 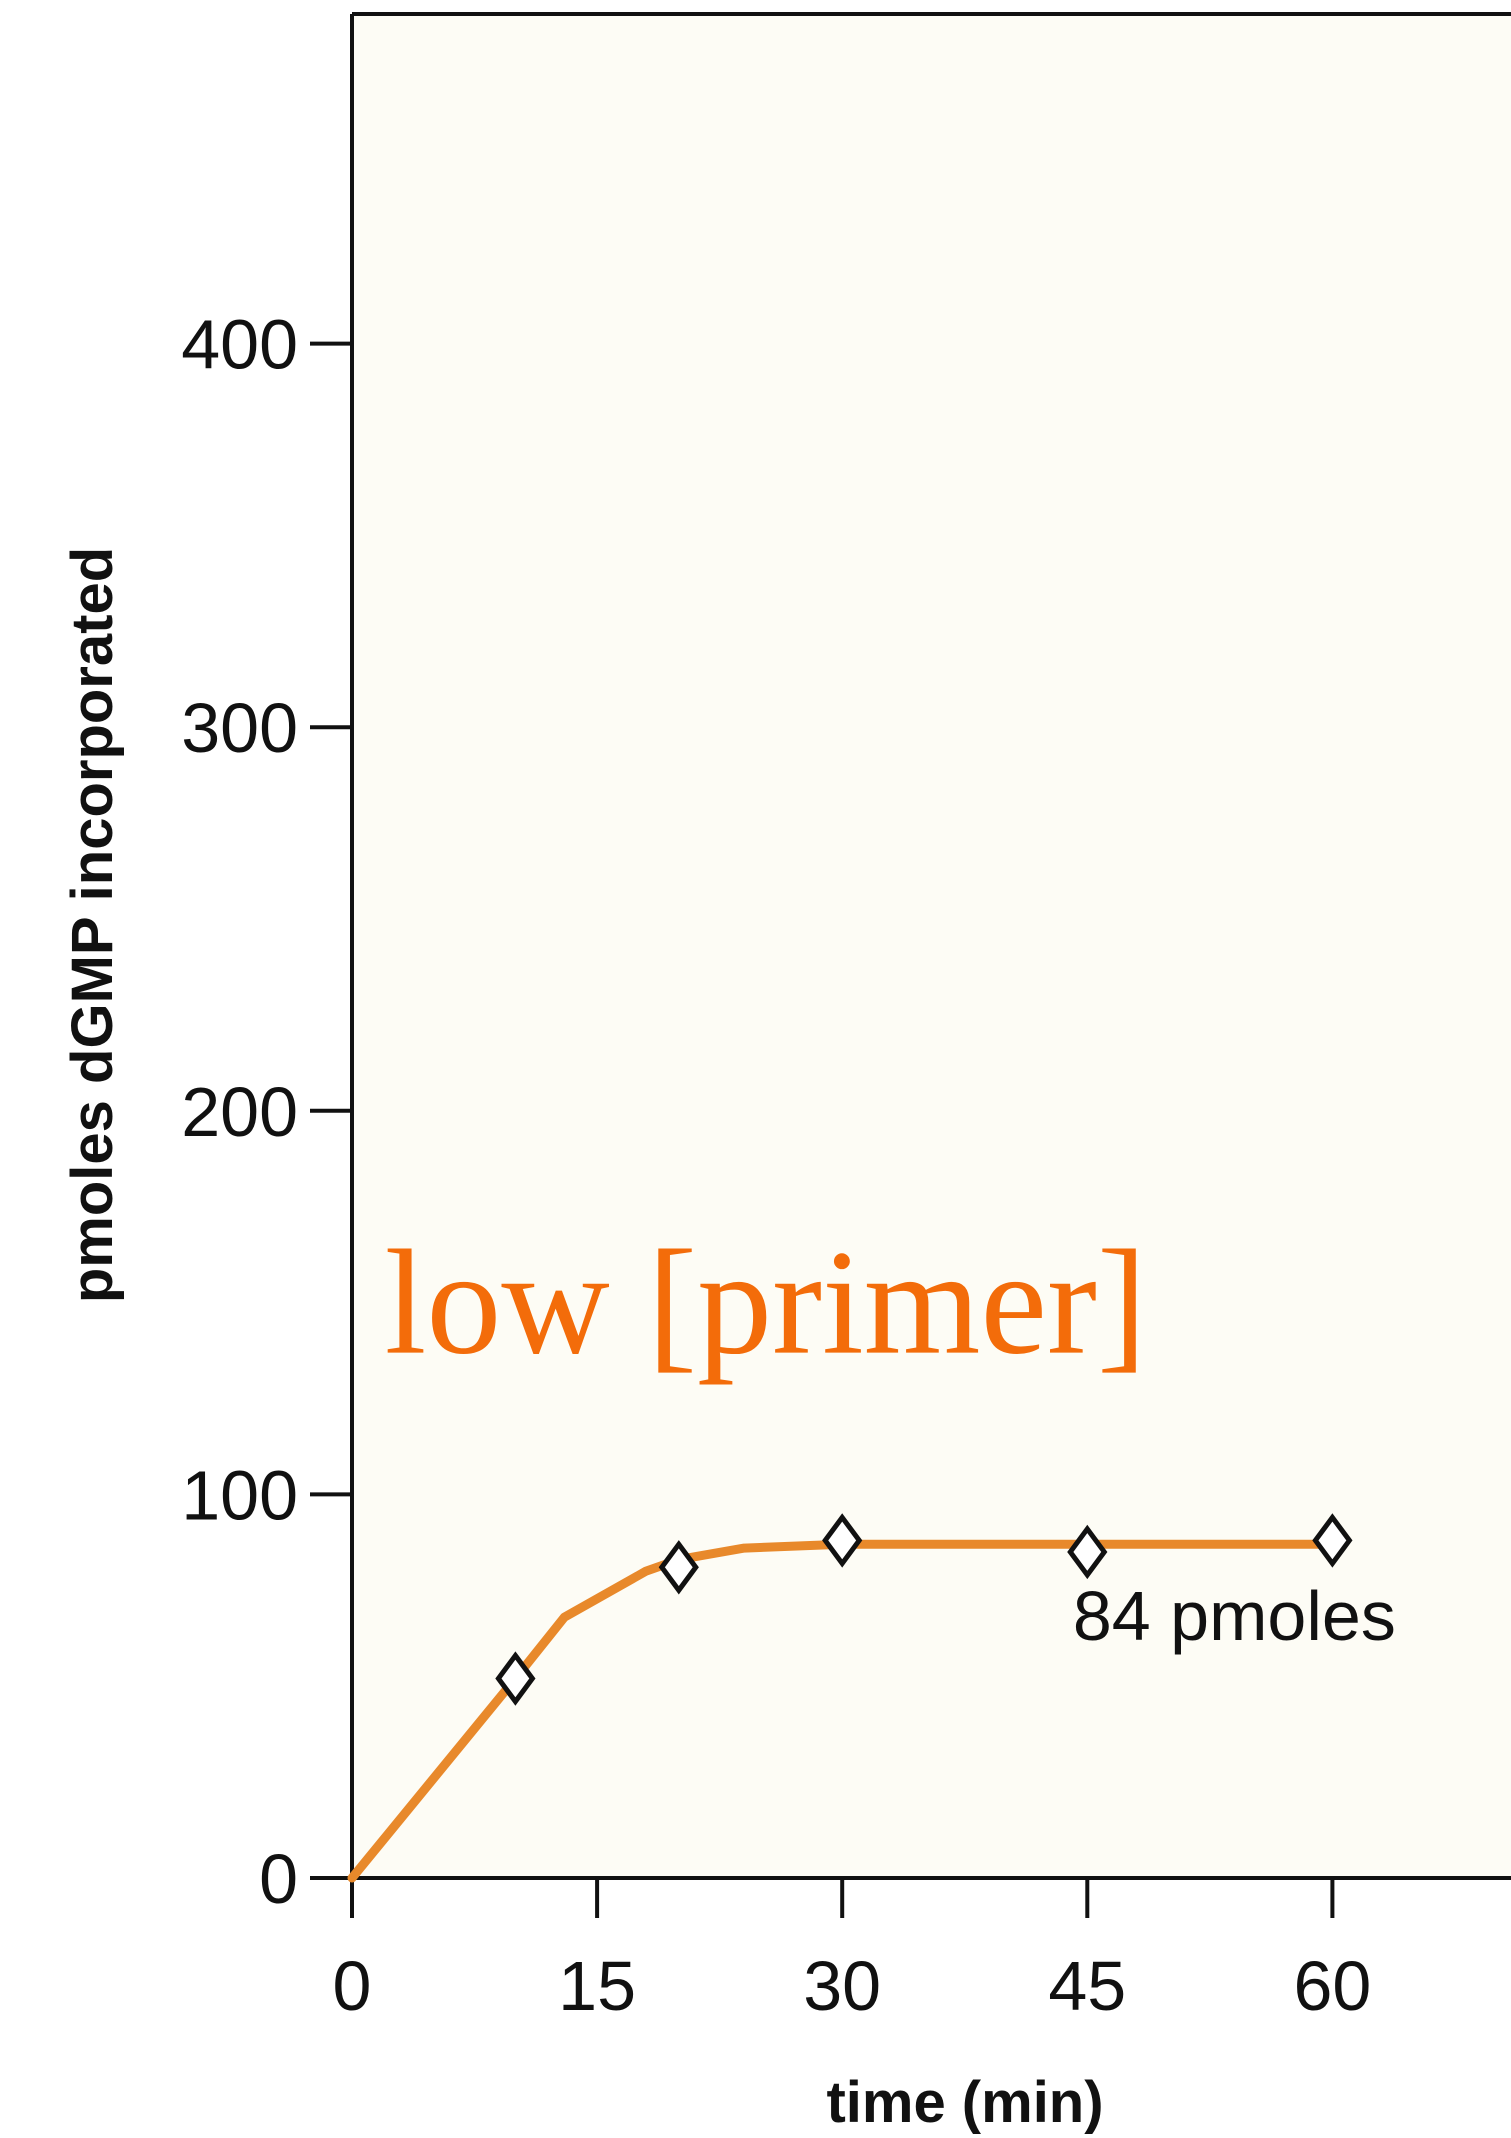 What do you see at coordinates (278, 1879) in the screenshot?
I see `y-tick-label: 0` at bounding box center [278, 1879].